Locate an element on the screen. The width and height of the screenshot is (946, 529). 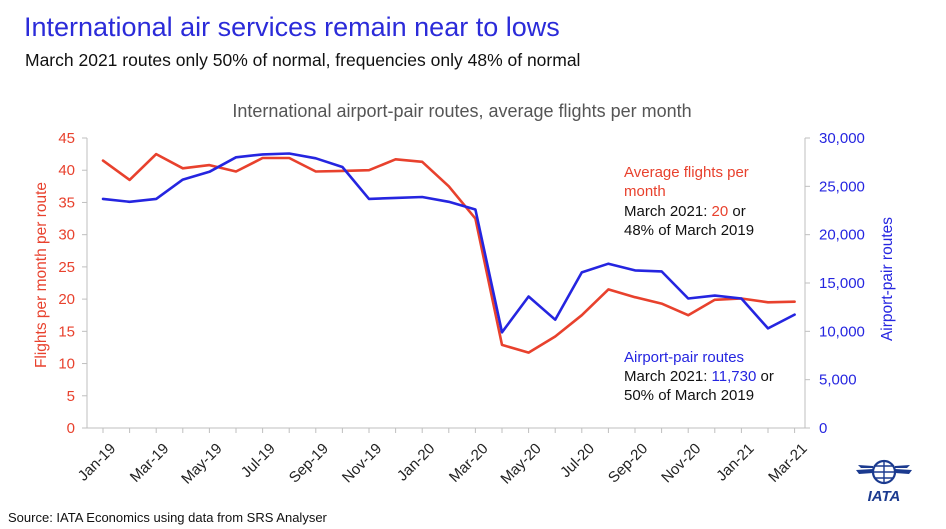
right-axis-tick-label: 5,000 is located at coordinates (838, 380).